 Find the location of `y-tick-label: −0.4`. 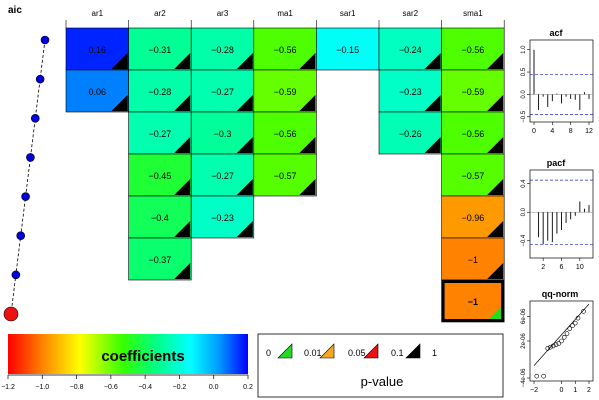

y-tick-label: −0.4 is located at coordinates (524, 240).